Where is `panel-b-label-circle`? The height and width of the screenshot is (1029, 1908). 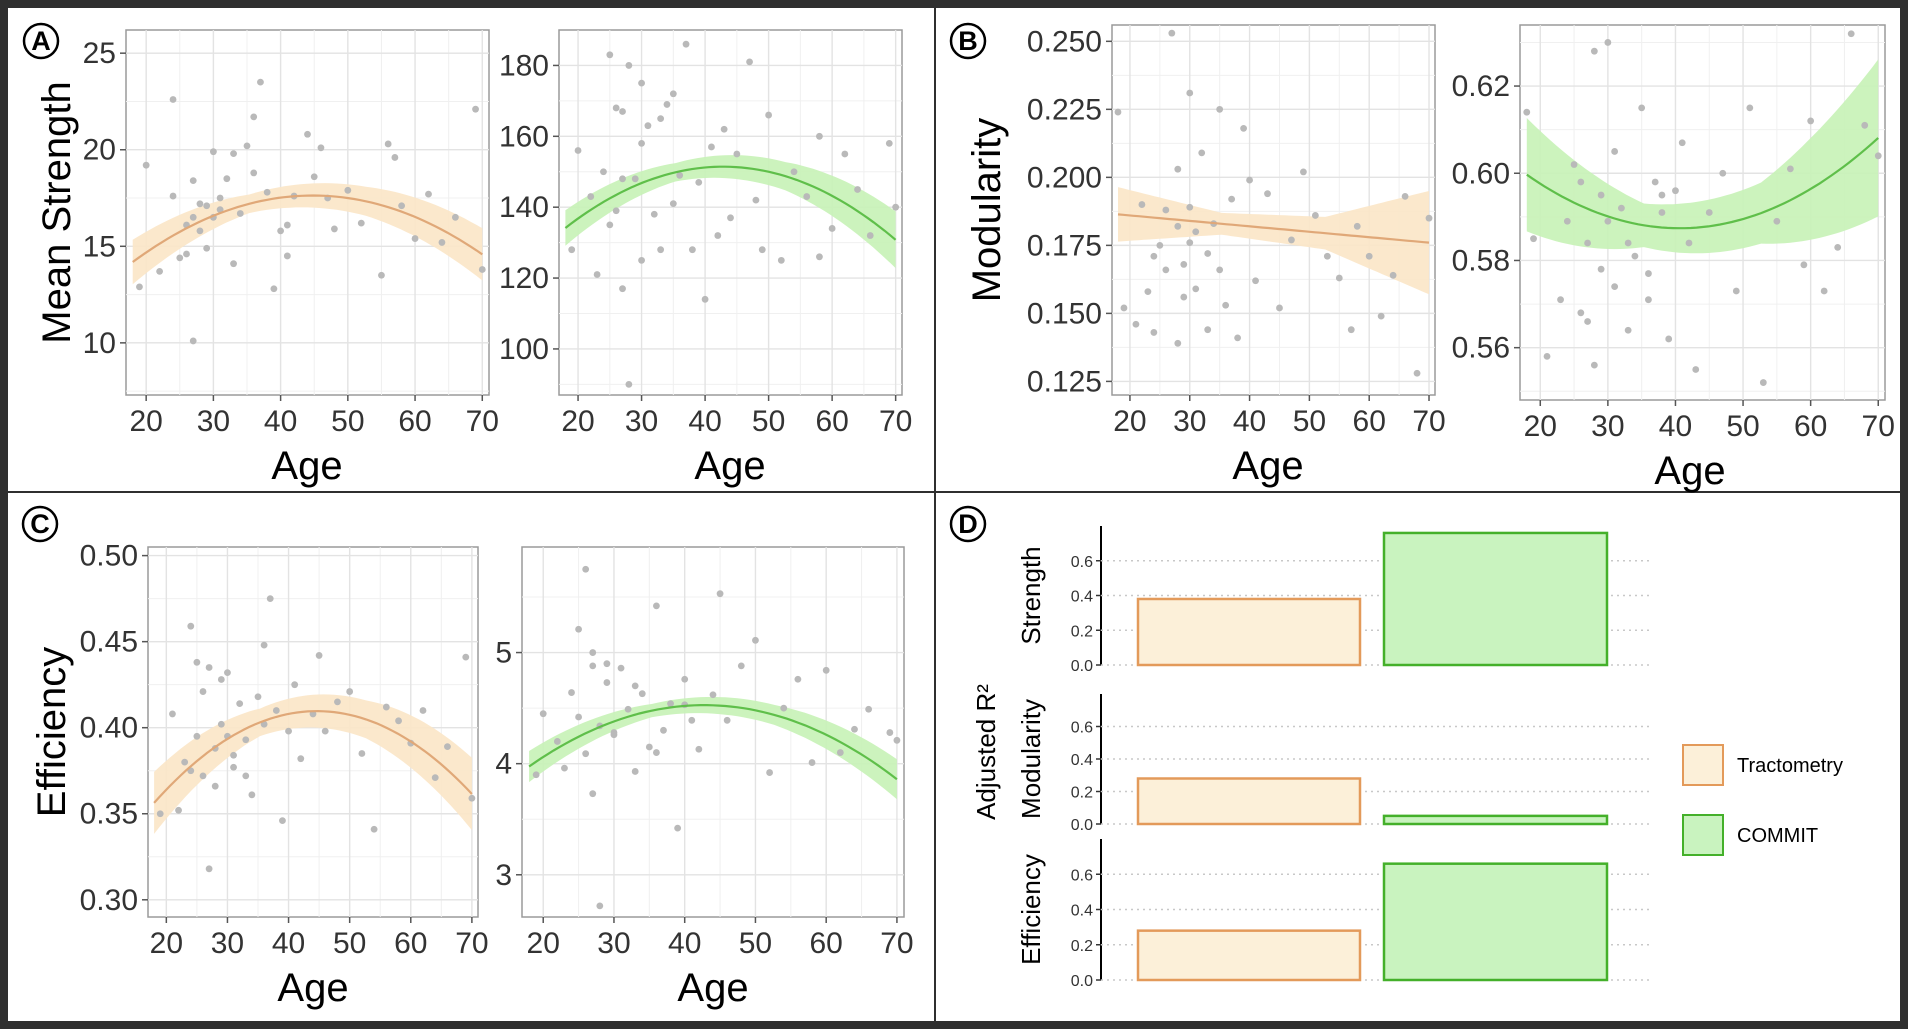 panel-b-label-circle is located at coordinates (968, 41).